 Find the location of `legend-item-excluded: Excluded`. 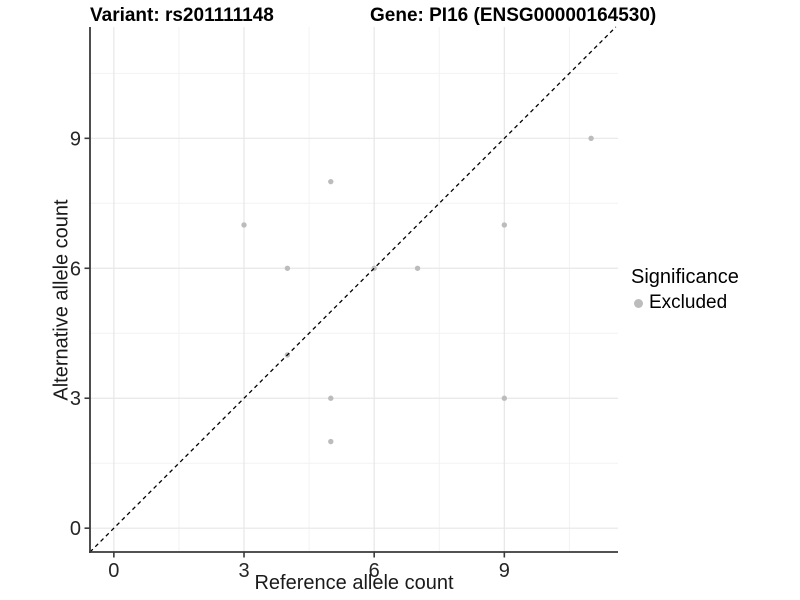

legend-item-excluded: Excluded is located at coordinates (685, 303).